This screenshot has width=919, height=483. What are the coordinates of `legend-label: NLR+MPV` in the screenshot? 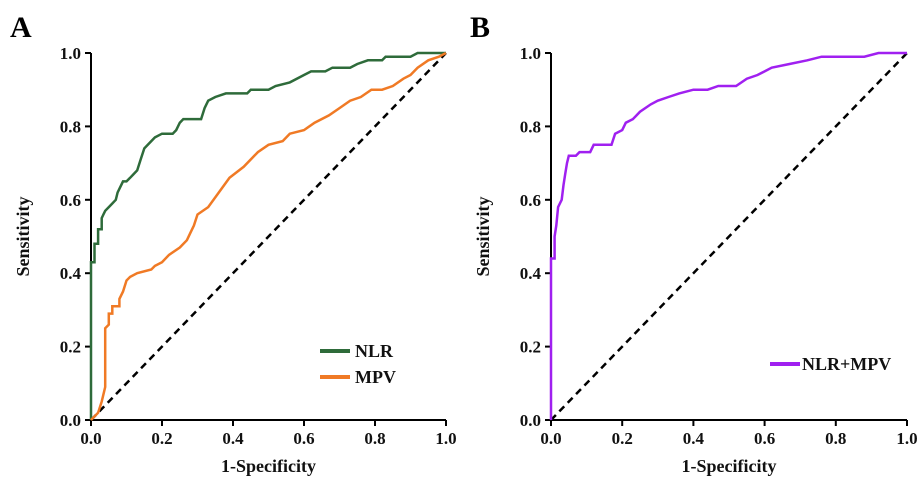 It's located at (846, 364).